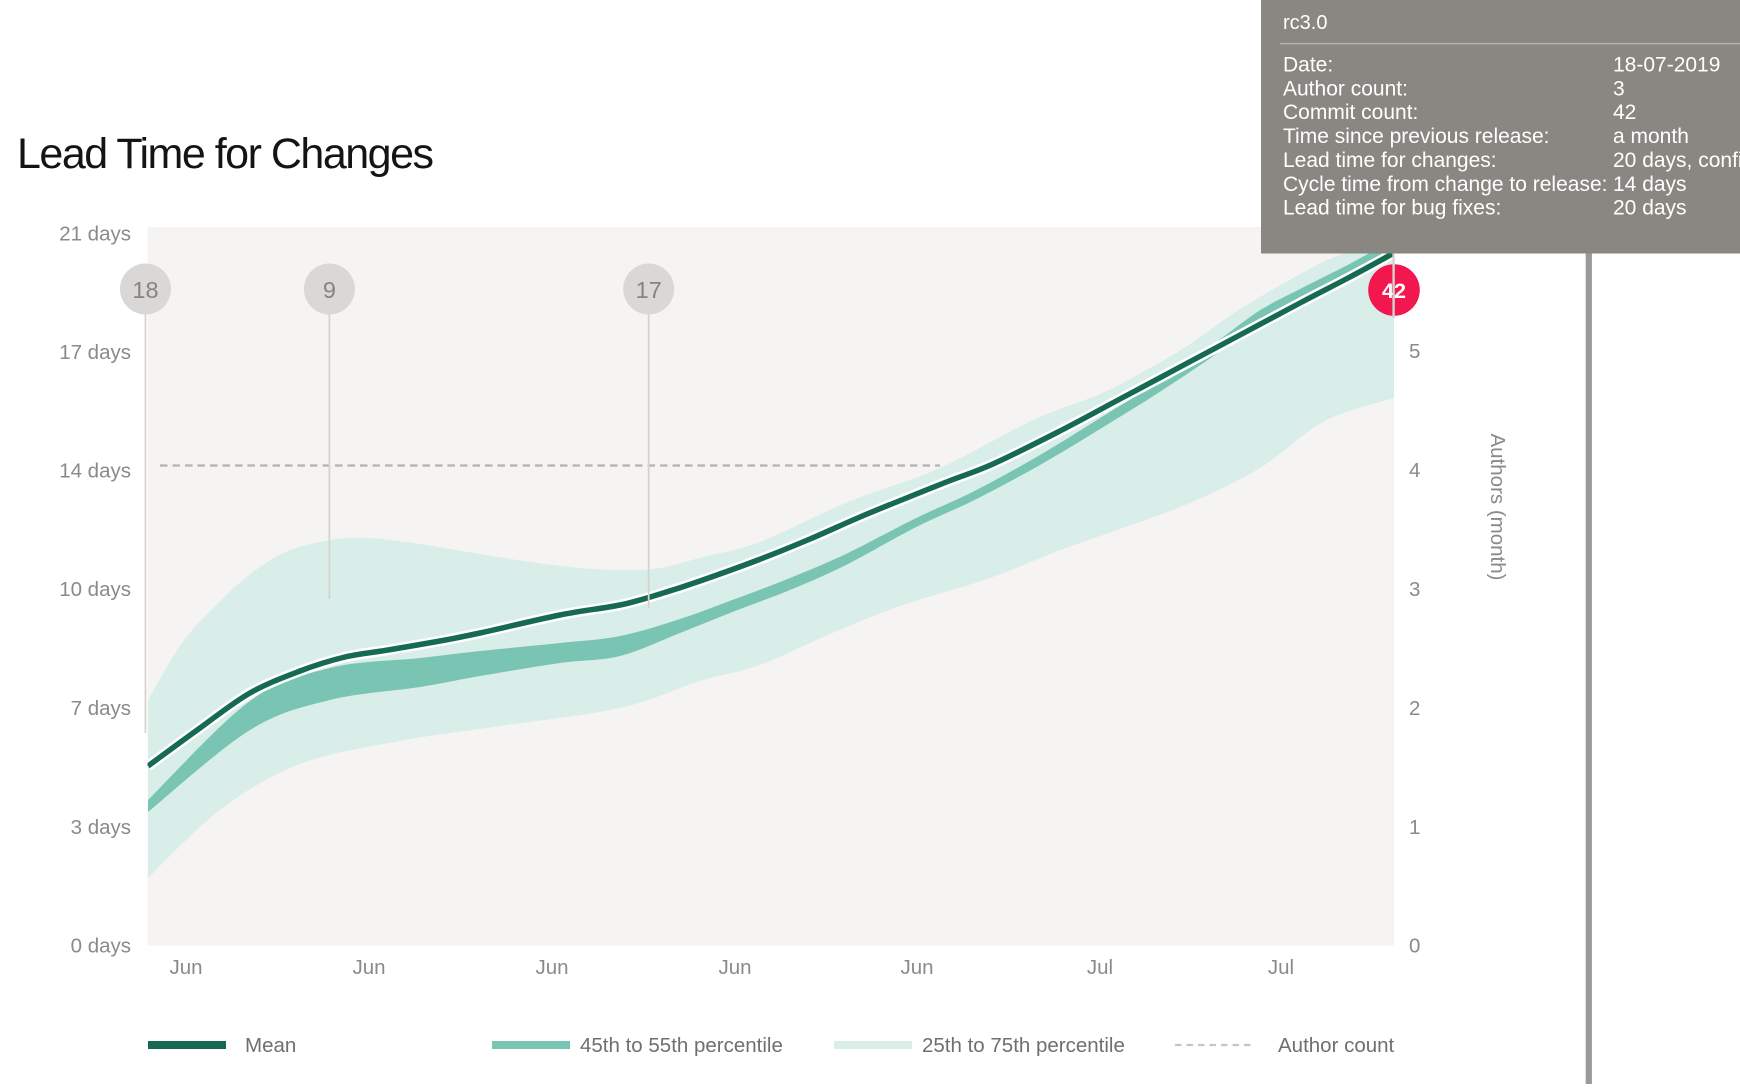 Image resolution: width=1740 pixels, height=1089 pixels. I want to click on svg-text: a month, so click(1651, 136).